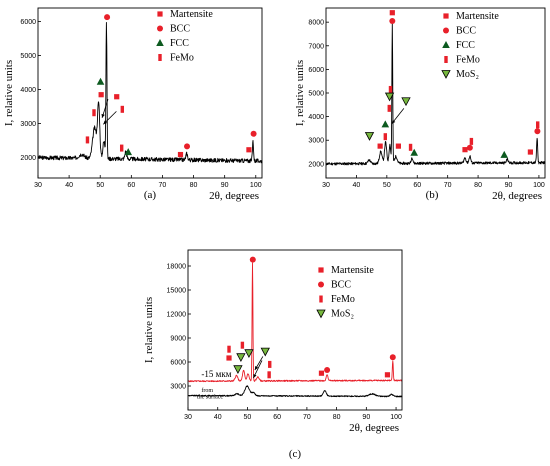 This screenshot has height=466, width=550. Describe the element at coordinates (177, 315) in the screenshot. I see `y-tick-label-c-3: 12000` at that location.